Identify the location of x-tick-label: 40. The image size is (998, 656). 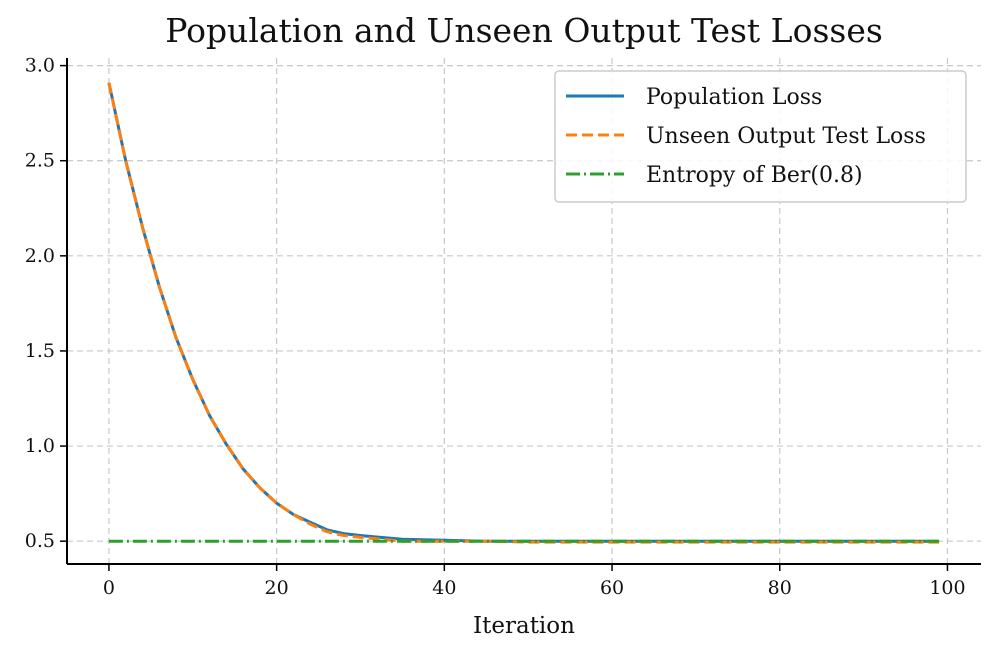
(444, 588).